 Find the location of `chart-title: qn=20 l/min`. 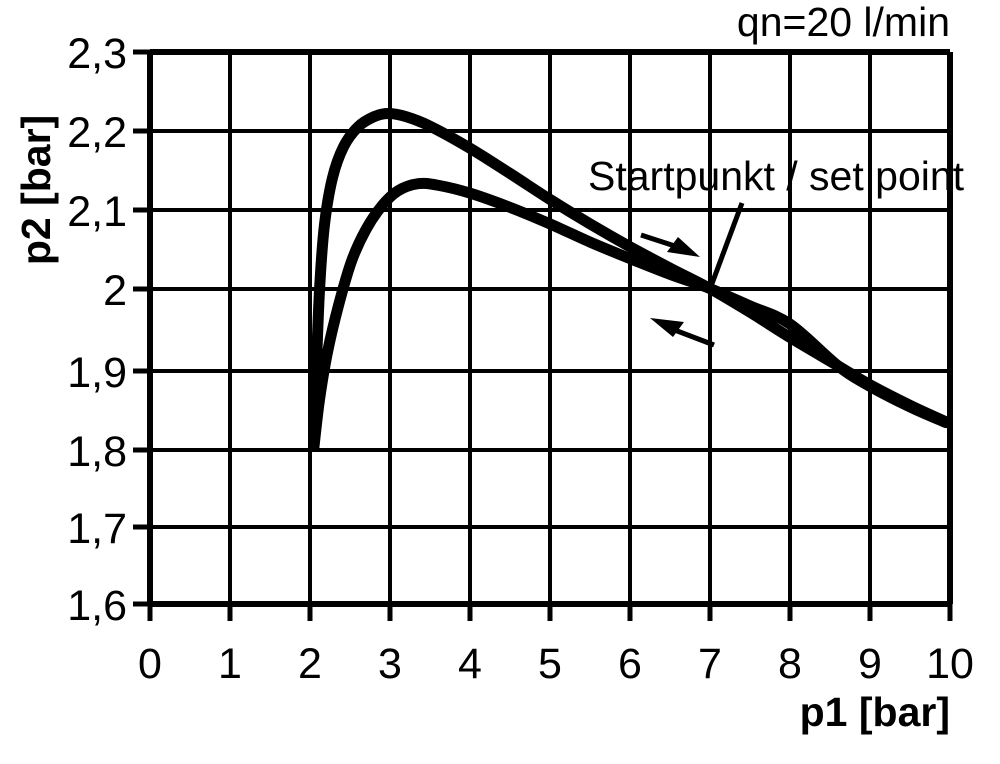

chart-title: qn=20 l/min is located at coordinates (843, 22).